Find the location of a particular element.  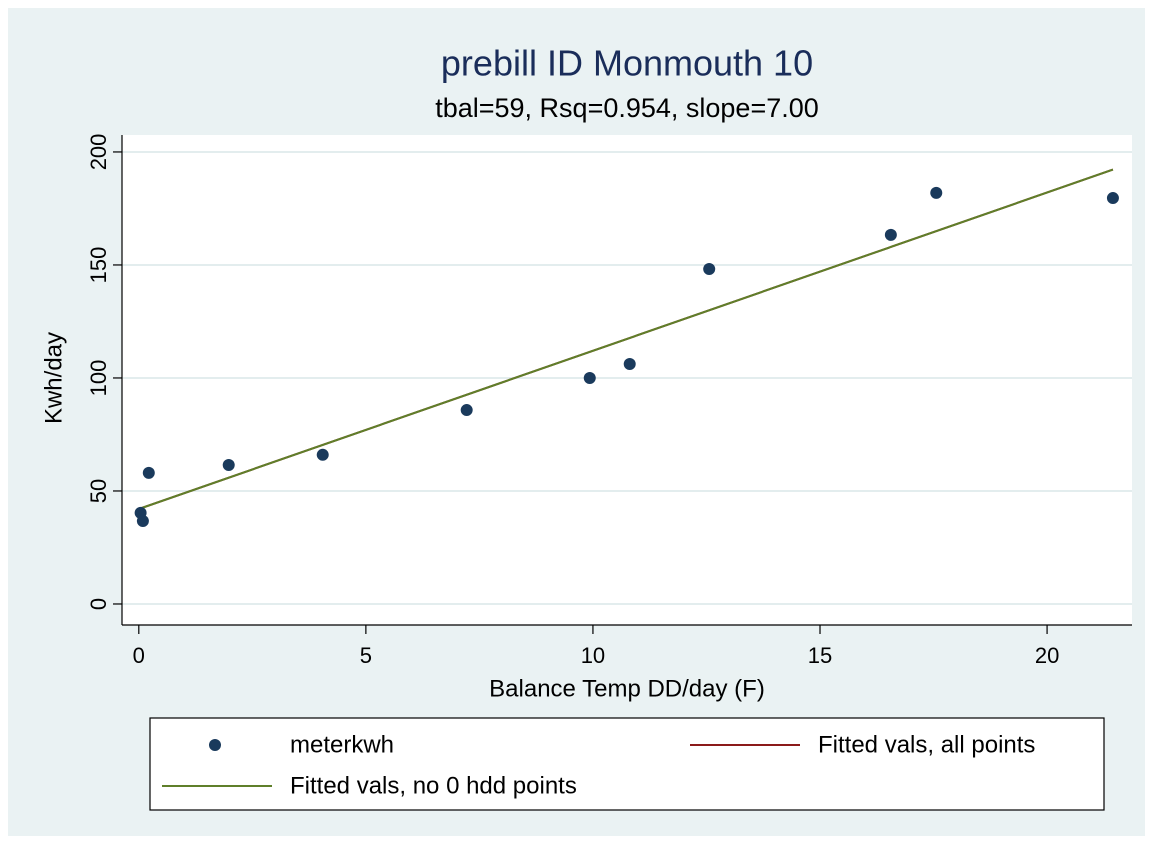

legend-label: Fitted vals, all points is located at coordinates (926, 744).